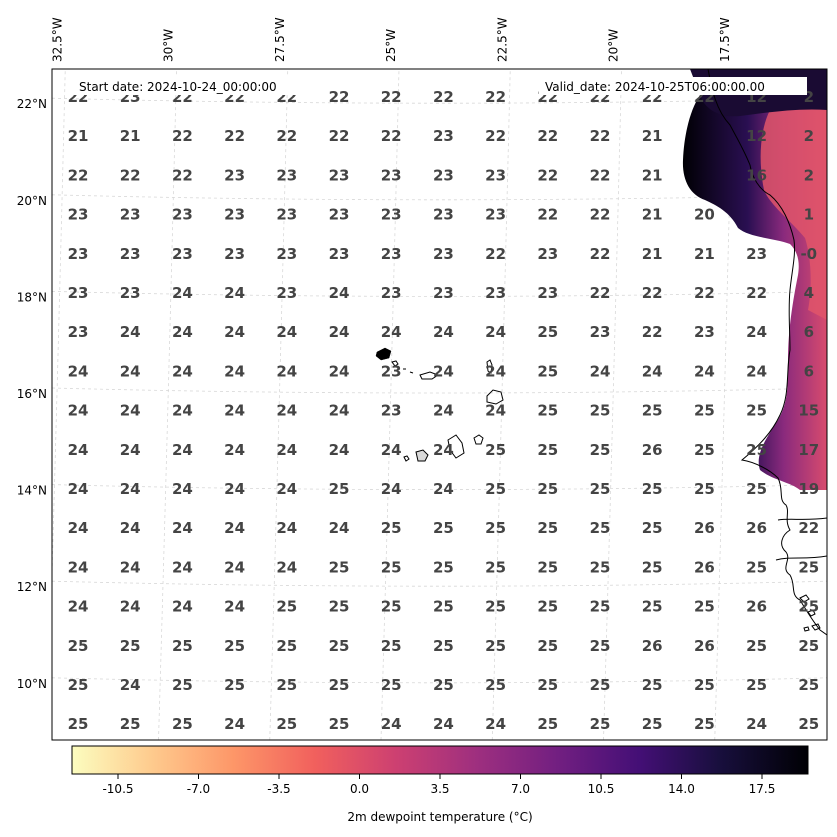  I want to click on station-value: -0, so click(808, 254).